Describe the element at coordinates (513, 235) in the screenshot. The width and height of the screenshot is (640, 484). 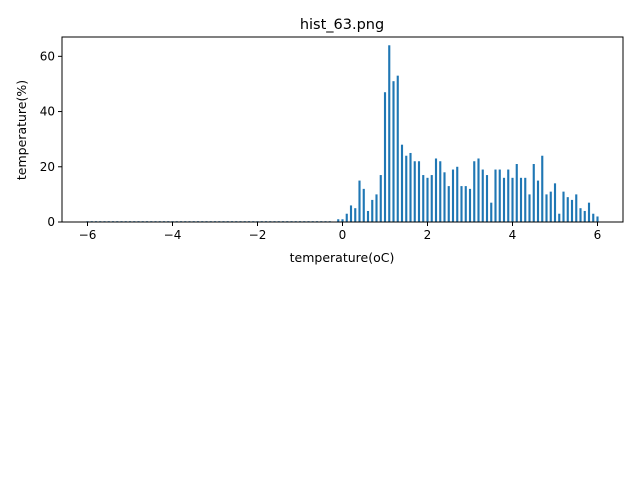
I see `x-tick-label: 4` at that location.